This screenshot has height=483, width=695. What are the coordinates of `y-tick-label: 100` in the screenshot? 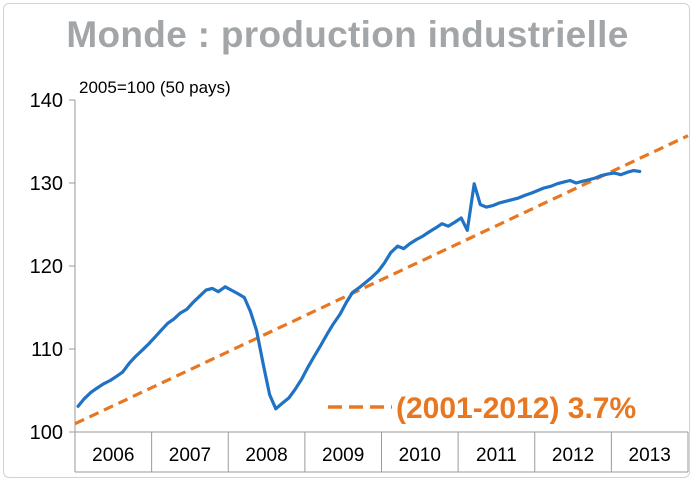 It's located at (46, 433).